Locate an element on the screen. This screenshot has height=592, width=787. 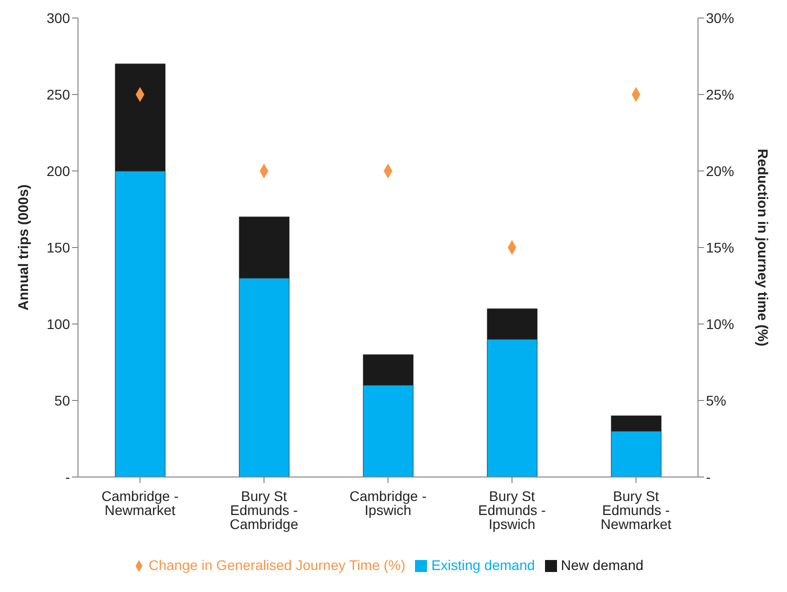
x-tick-label: Bury St Edmunds - Newmarket is located at coordinates (636, 510).